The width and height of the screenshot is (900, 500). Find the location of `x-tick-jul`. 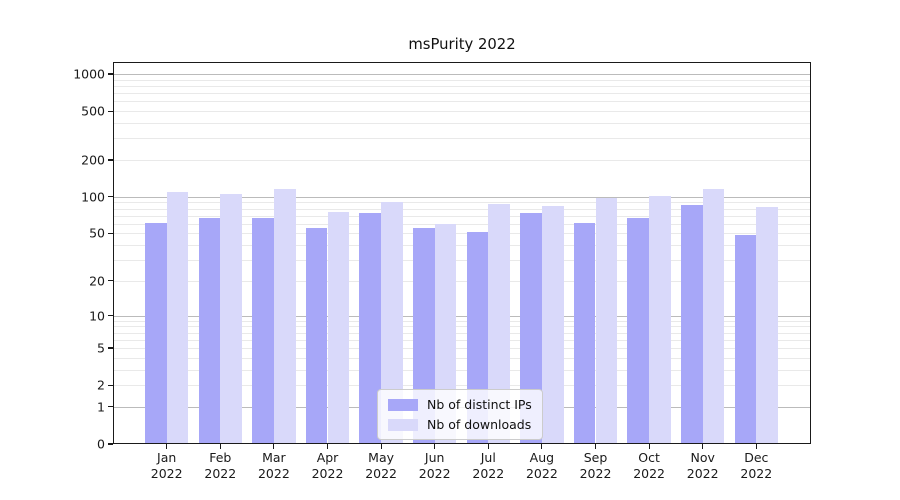

x-tick-jul is located at coordinates (488, 446).